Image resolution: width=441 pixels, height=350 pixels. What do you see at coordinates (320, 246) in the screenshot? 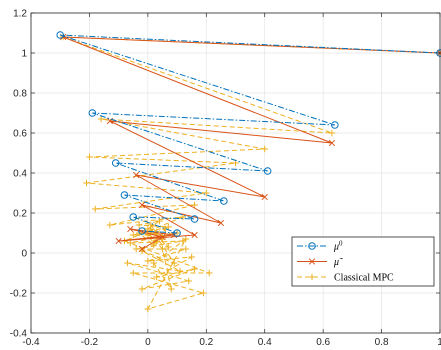
I see `legend-item: μ0` at bounding box center [320, 246].